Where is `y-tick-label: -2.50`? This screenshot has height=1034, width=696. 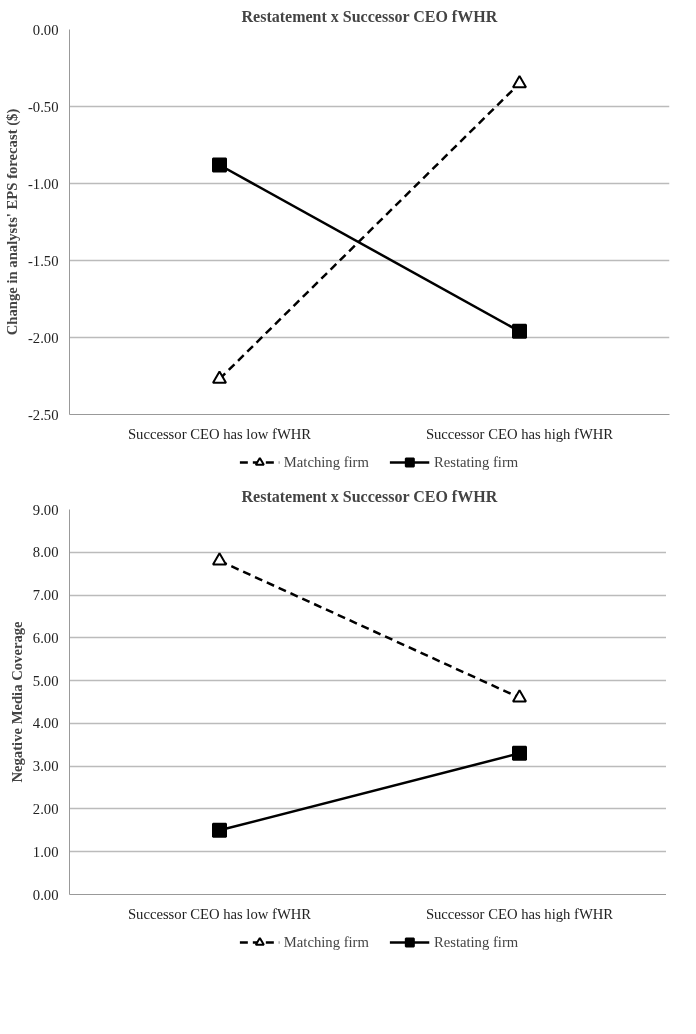 y-tick-label: -2.50 is located at coordinates (43, 414).